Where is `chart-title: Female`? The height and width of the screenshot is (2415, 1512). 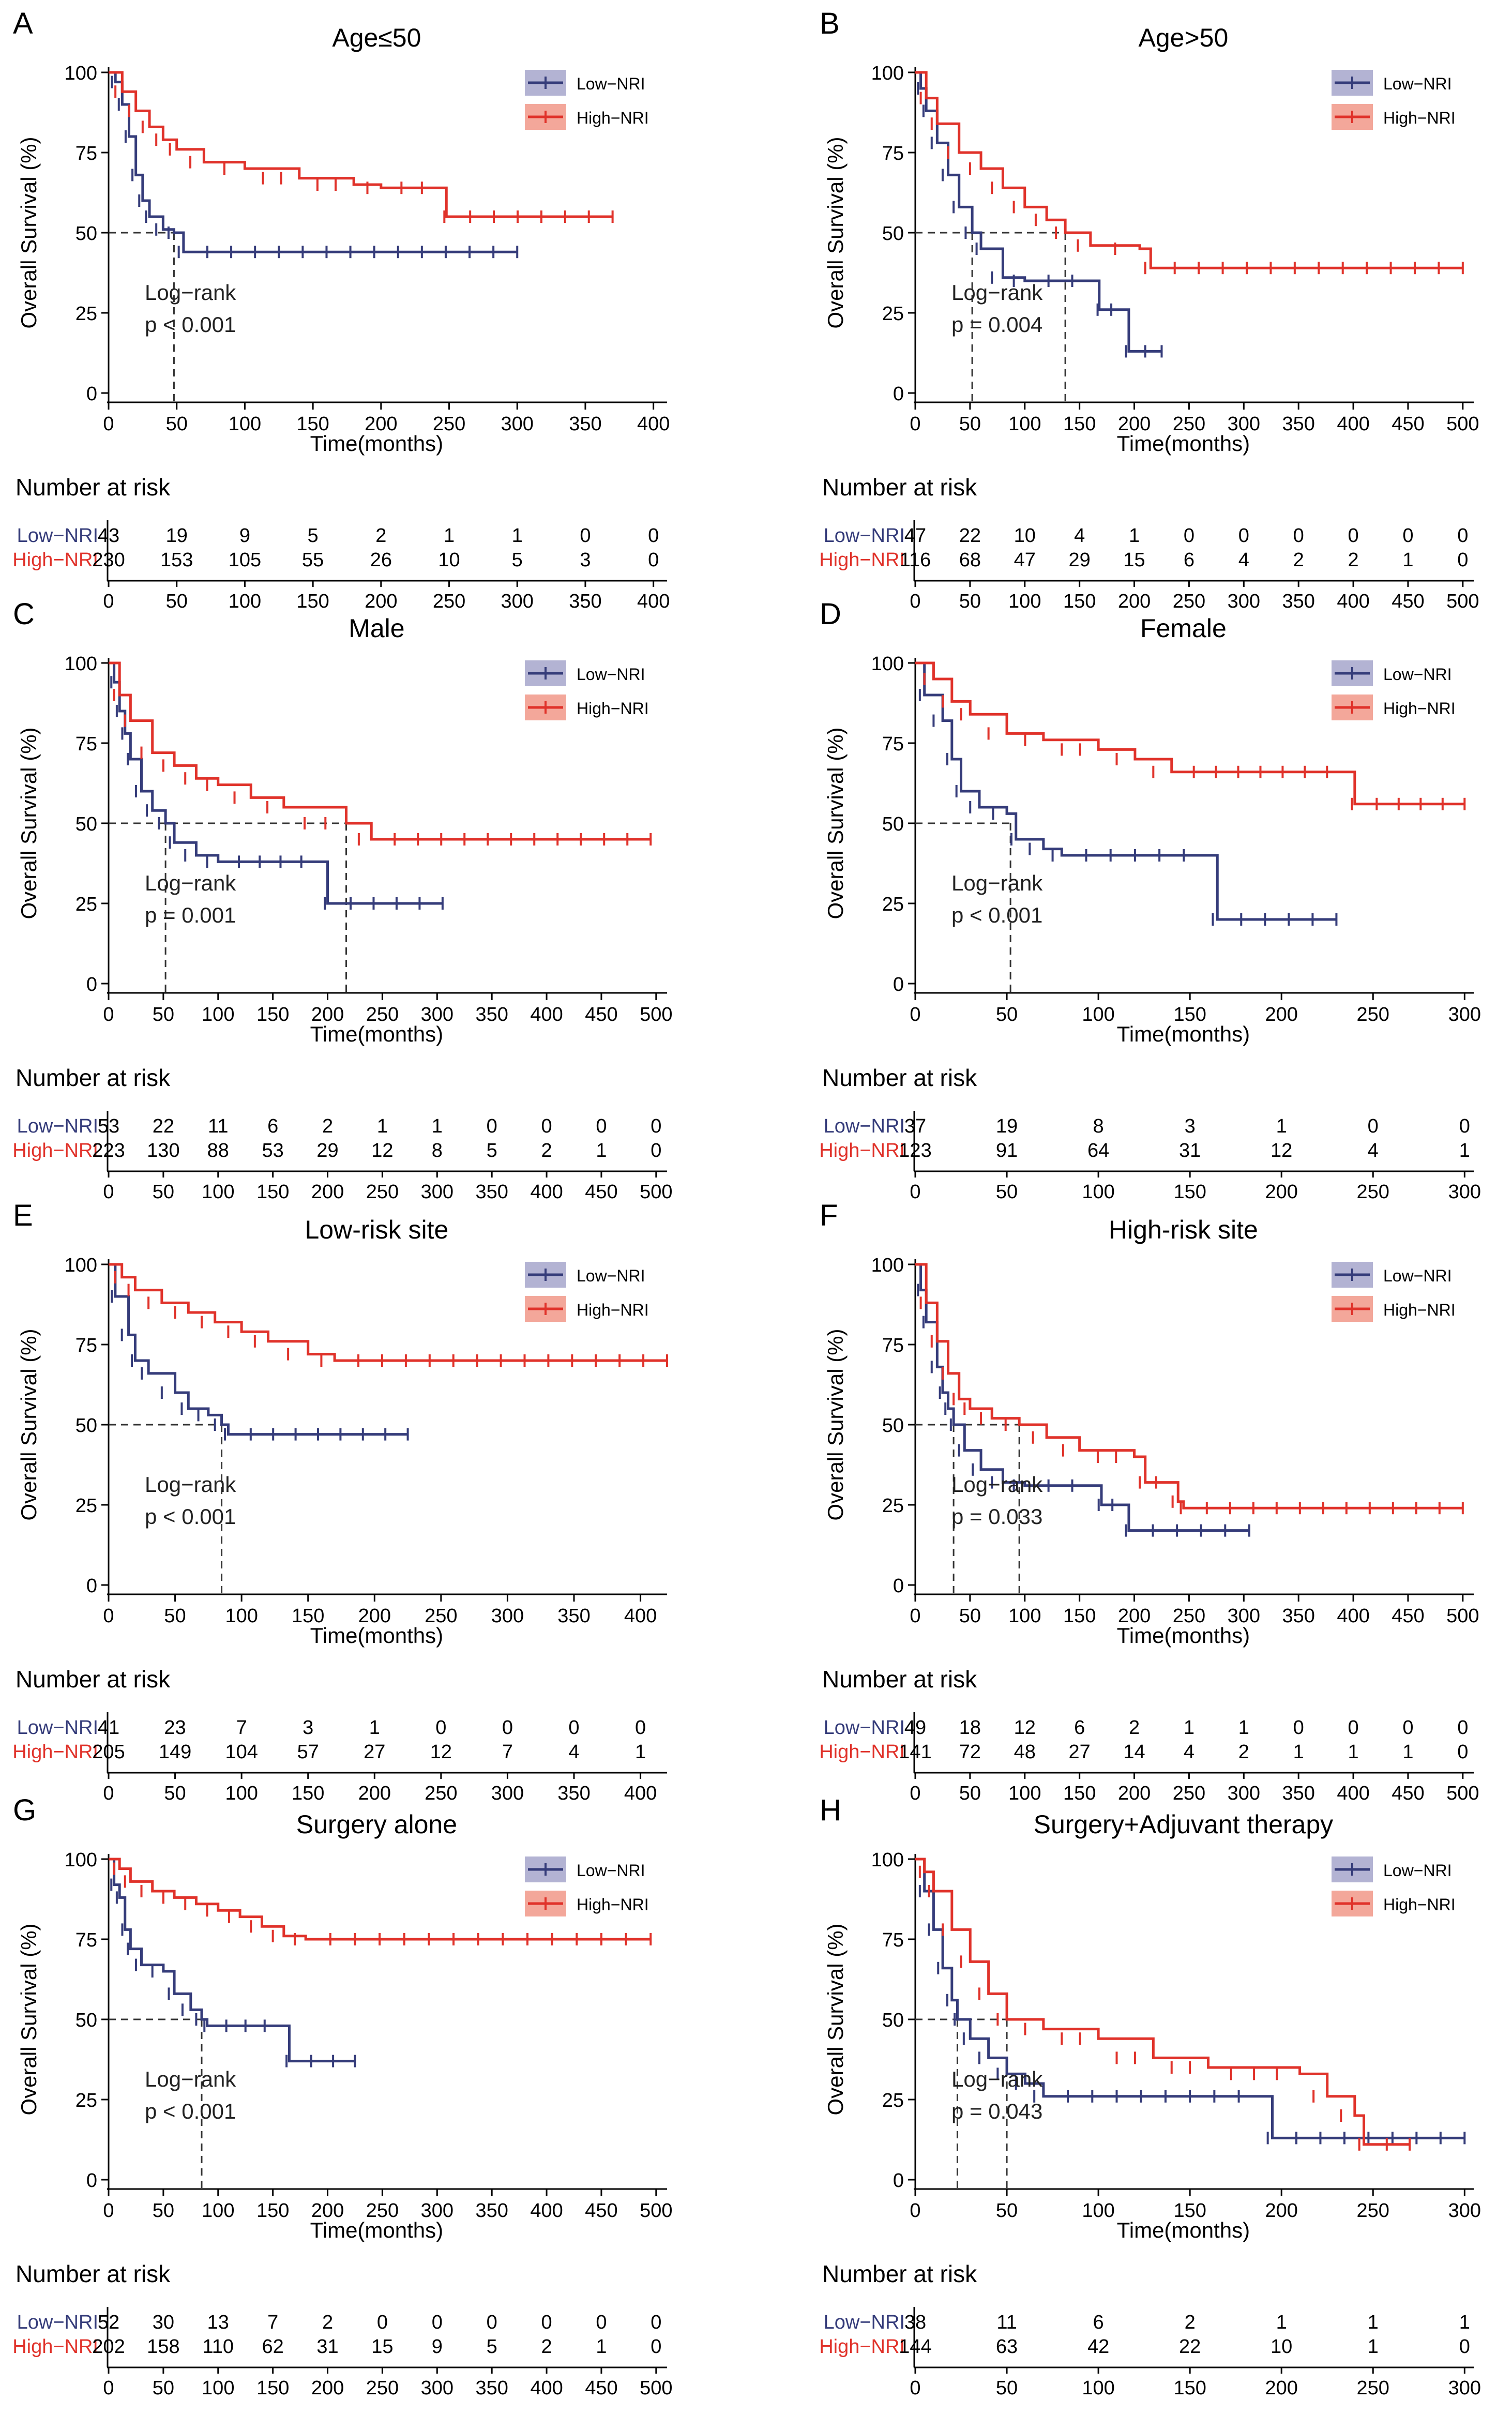 chart-title: Female is located at coordinates (1183, 629).